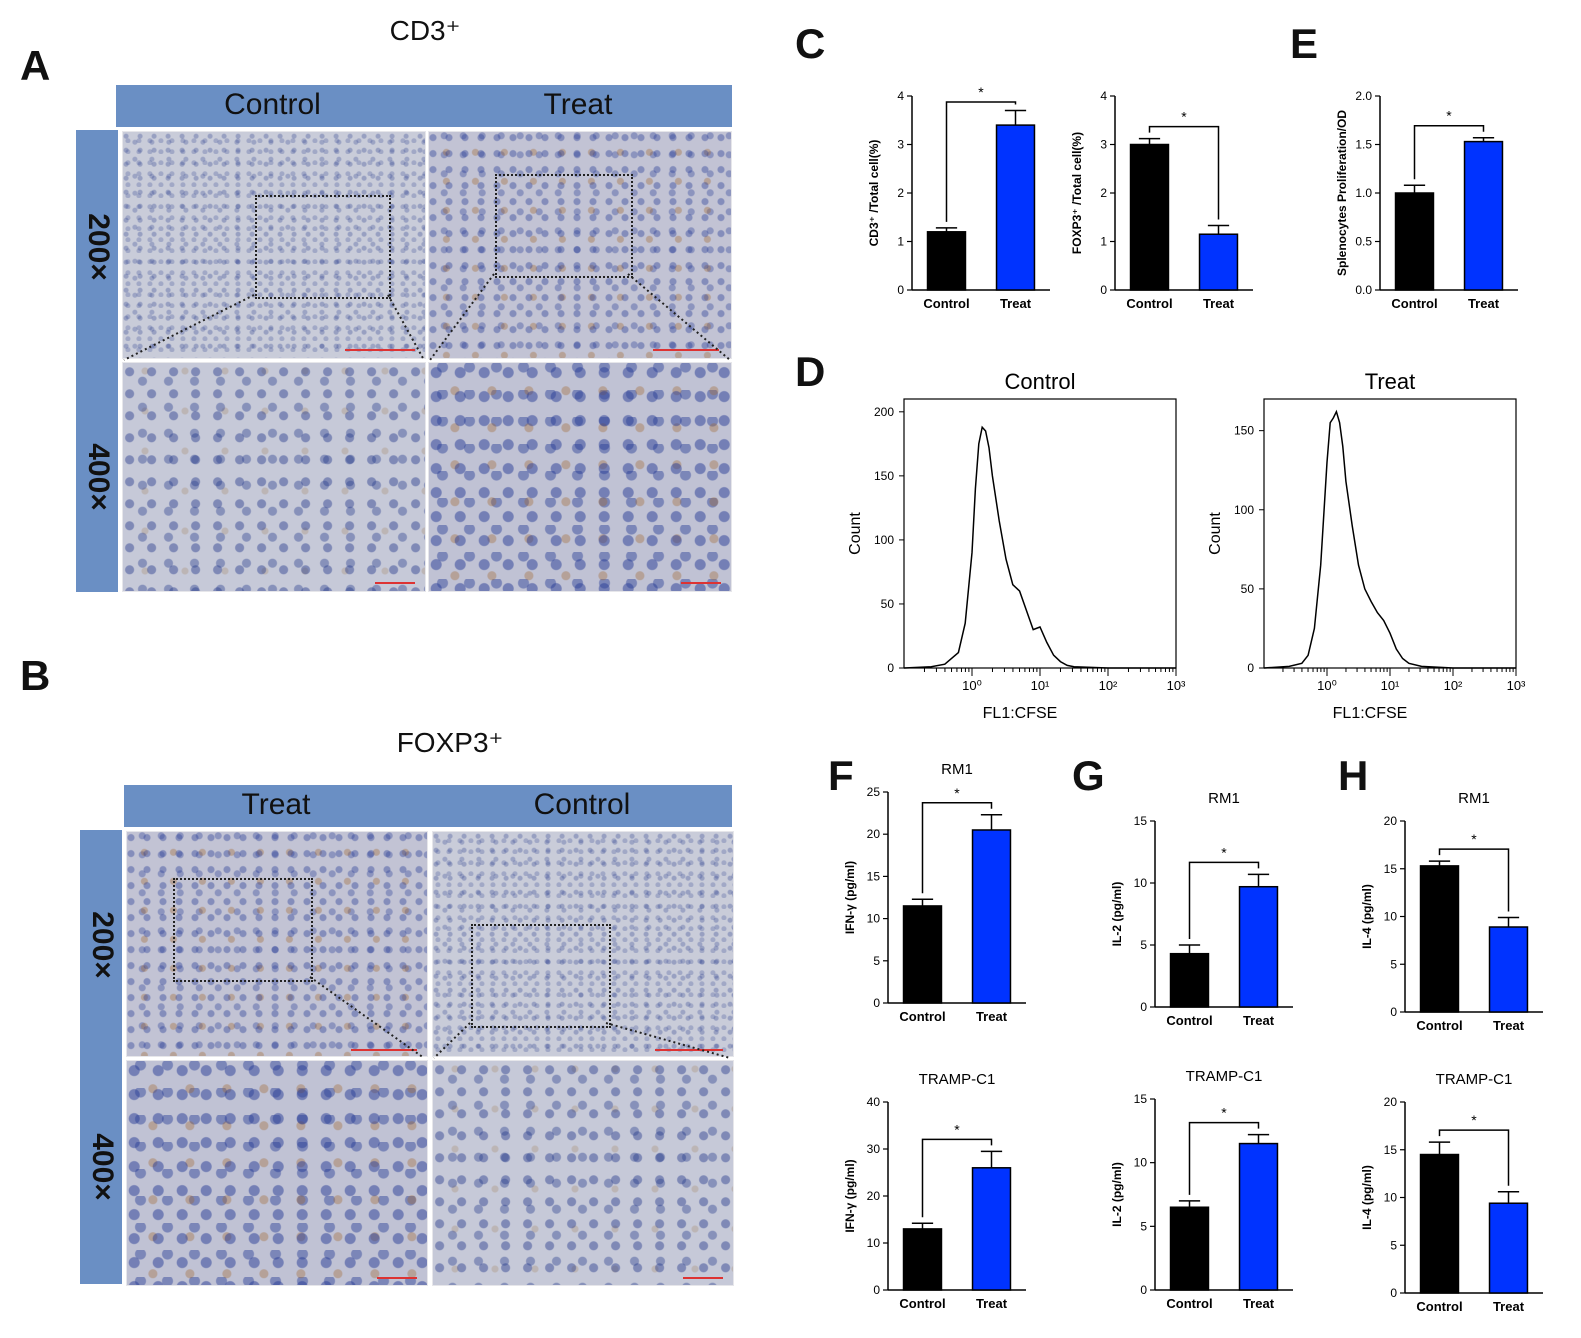 The height and width of the screenshot is (1338, 1581). What do you see at coordinates (884, 412) in the screenshot?
I see `y-tick-label: 200` at bounding box center [884, 412].